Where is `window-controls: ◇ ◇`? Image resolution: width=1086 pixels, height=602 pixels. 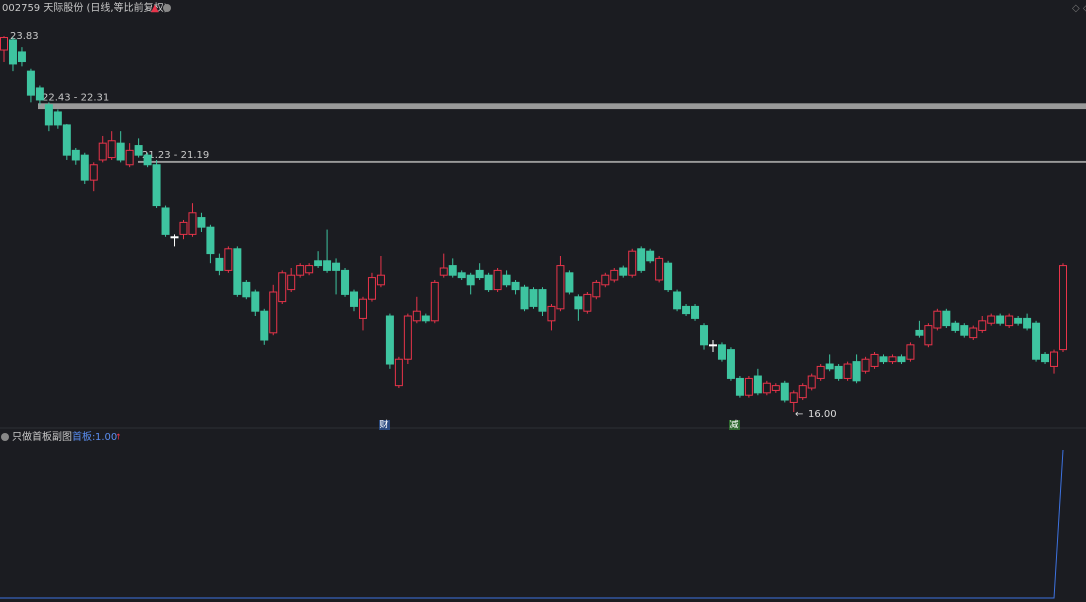
window-controls: ◇ ◇ is located at coordinates (1079, 8).